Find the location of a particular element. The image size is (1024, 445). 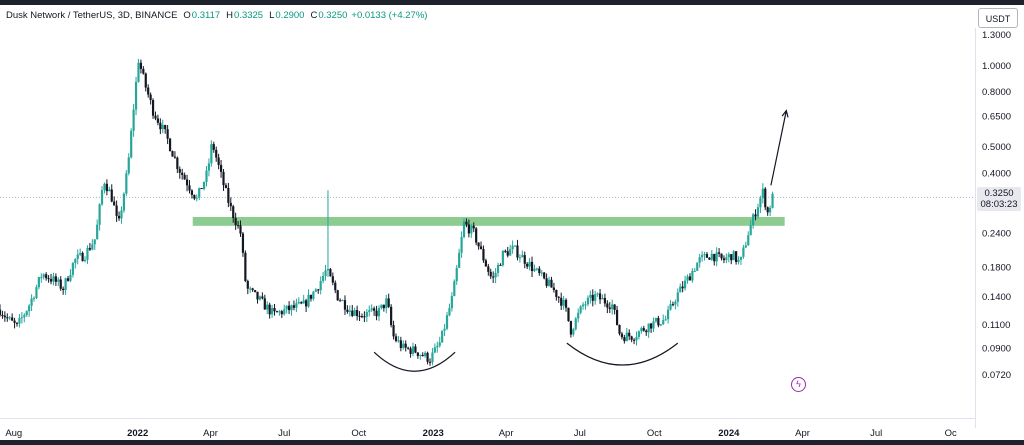

lightning-bolt-icon: ϟ is located at coordinates (798, 384).